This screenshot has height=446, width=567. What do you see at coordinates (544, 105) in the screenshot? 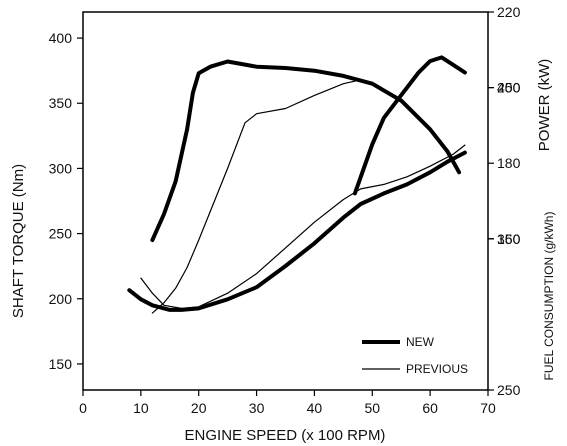
I see `power-axis-title: POWER (kW)` at bounding box center [544, 105].